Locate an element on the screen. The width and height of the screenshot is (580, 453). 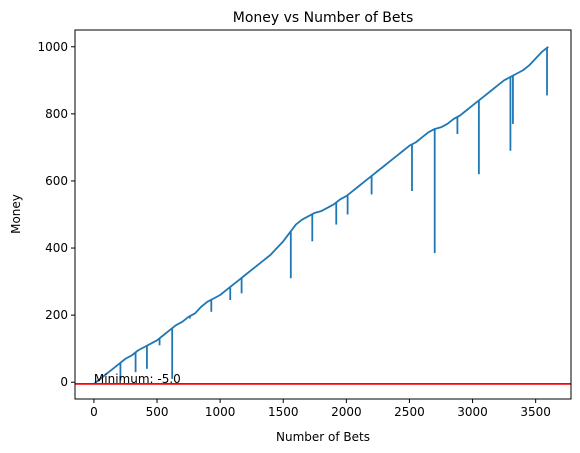
chart-title: Money vs Number of Bets is located at coordinates (323, 18).